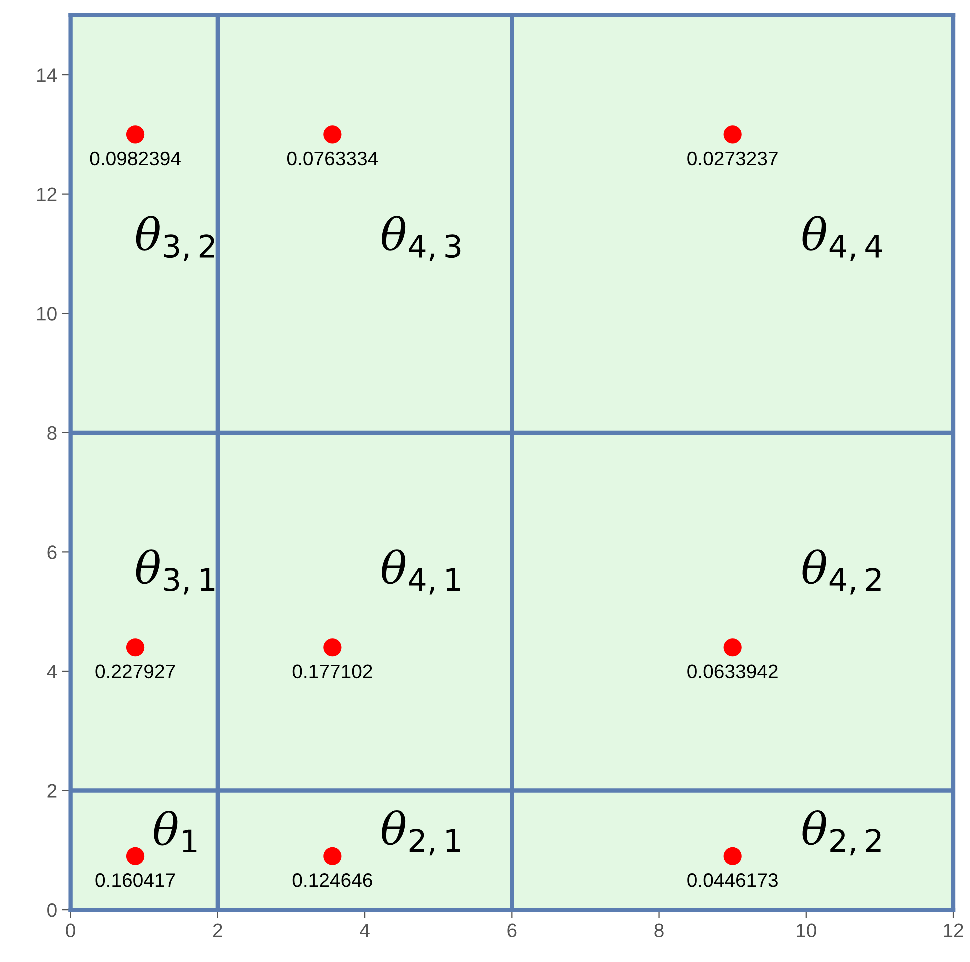 This screenshot has width=970, height=962. What do you see at coordinates (421, 239) in the screenshot?
I see `series-label: θ$_{4,3}$` at bounding box center [421, 239].